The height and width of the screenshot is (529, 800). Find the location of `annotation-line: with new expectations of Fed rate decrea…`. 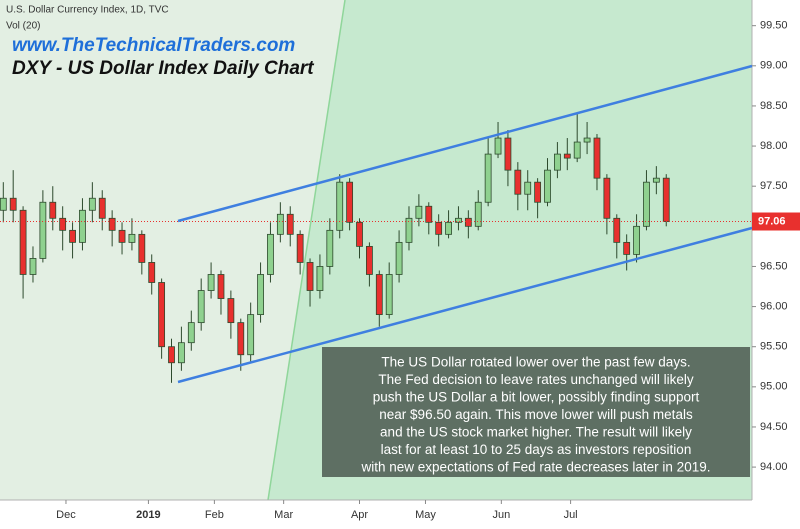

annotation-line: with new expectations of Fed rate decrea… is located at coordinates (536, 467).